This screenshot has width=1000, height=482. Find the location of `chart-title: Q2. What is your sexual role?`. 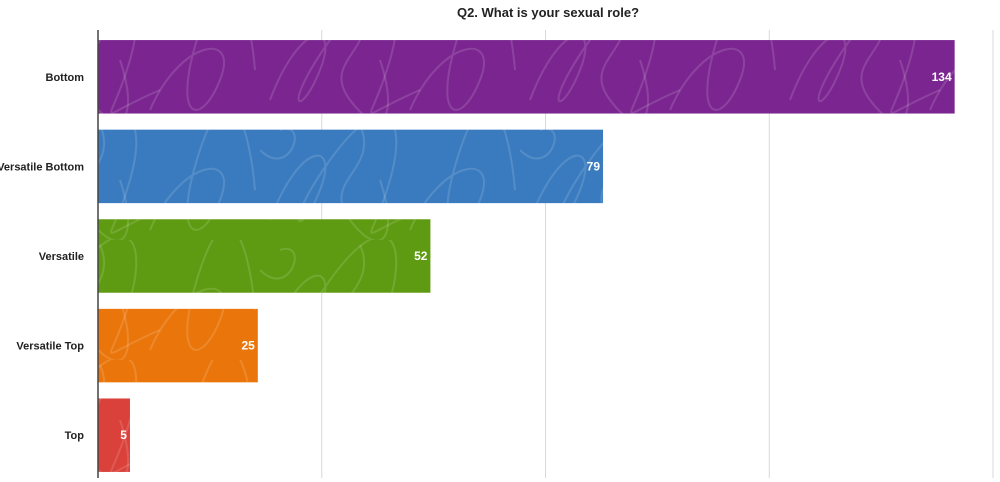

chart-title: Q2. What is your sexual role? is located at coordinates (548, 12).